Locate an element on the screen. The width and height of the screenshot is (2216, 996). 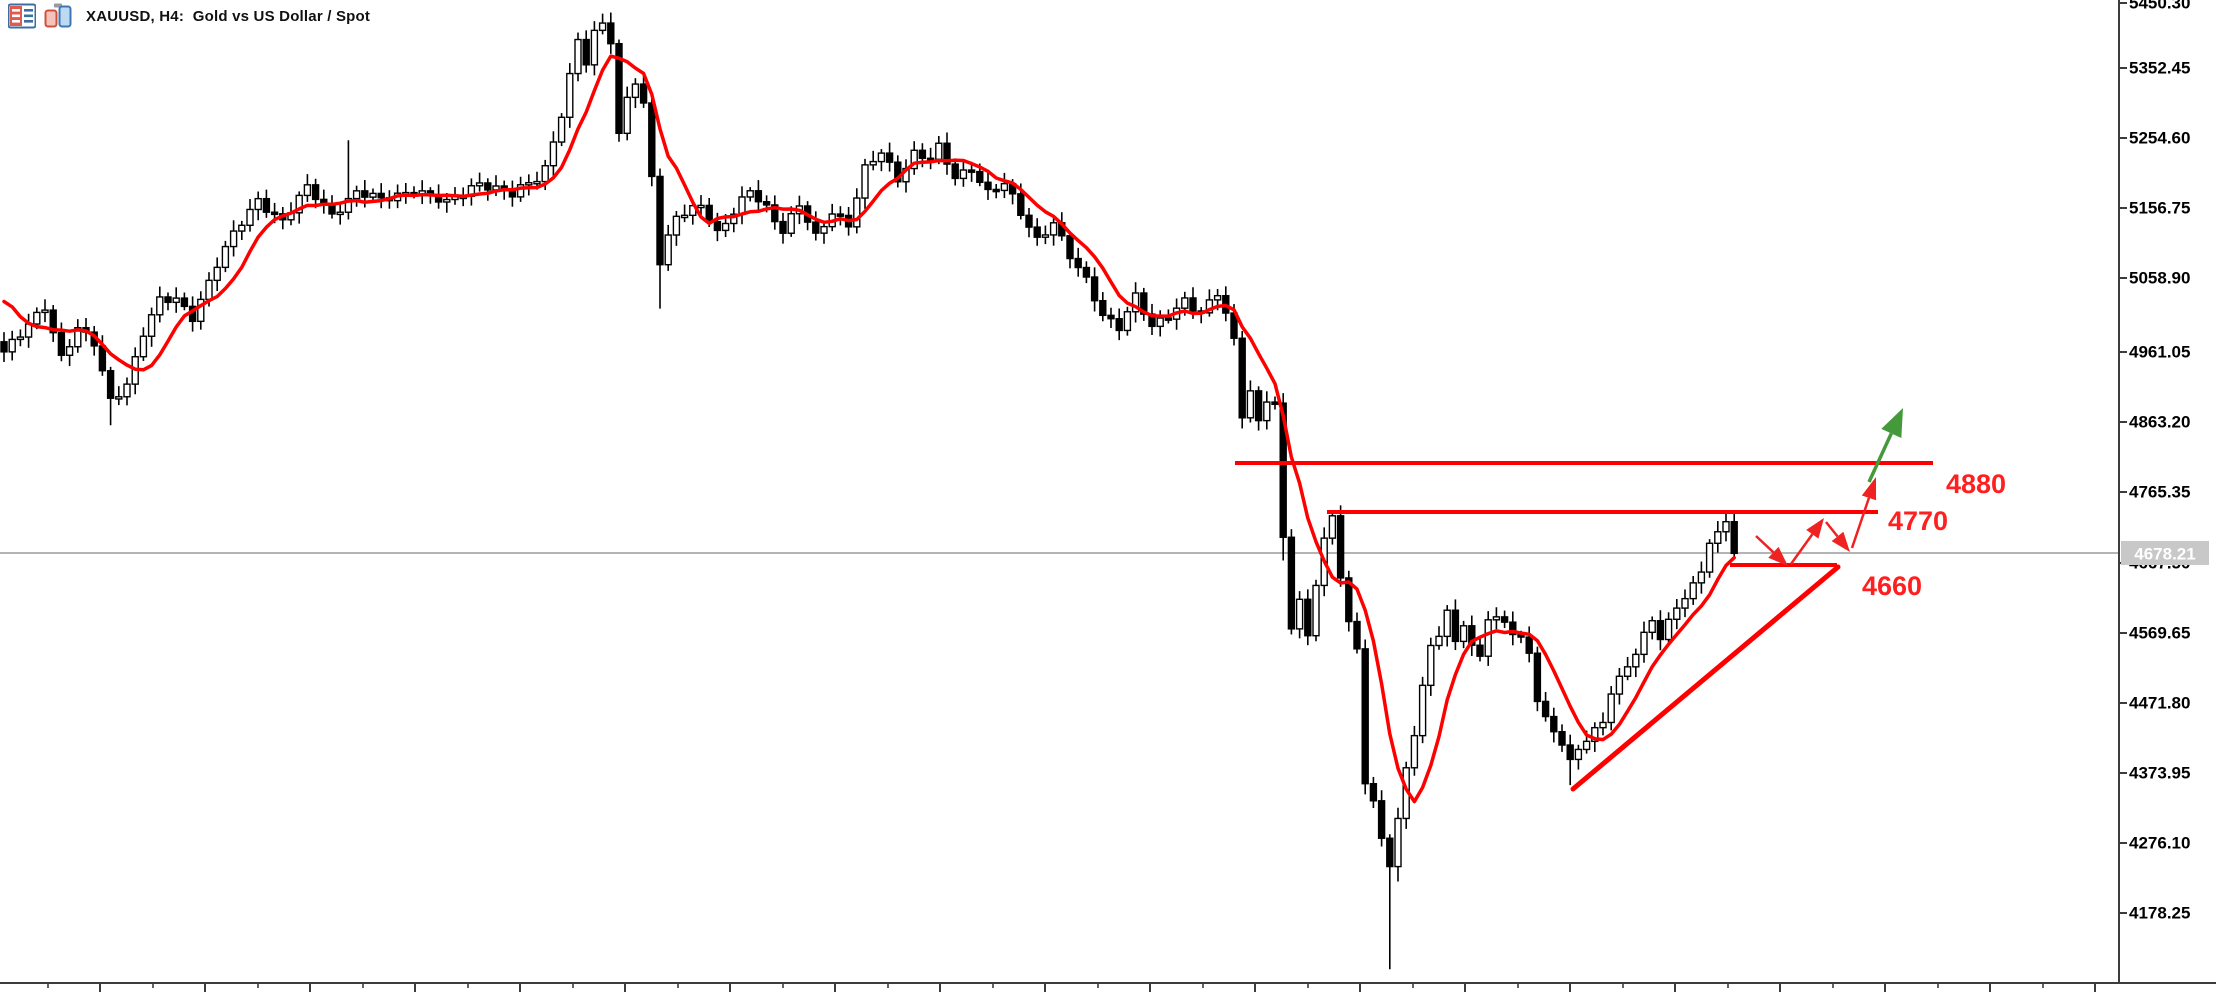
price-axis-label: 4471.80 is located at coordinates (2159, 703).